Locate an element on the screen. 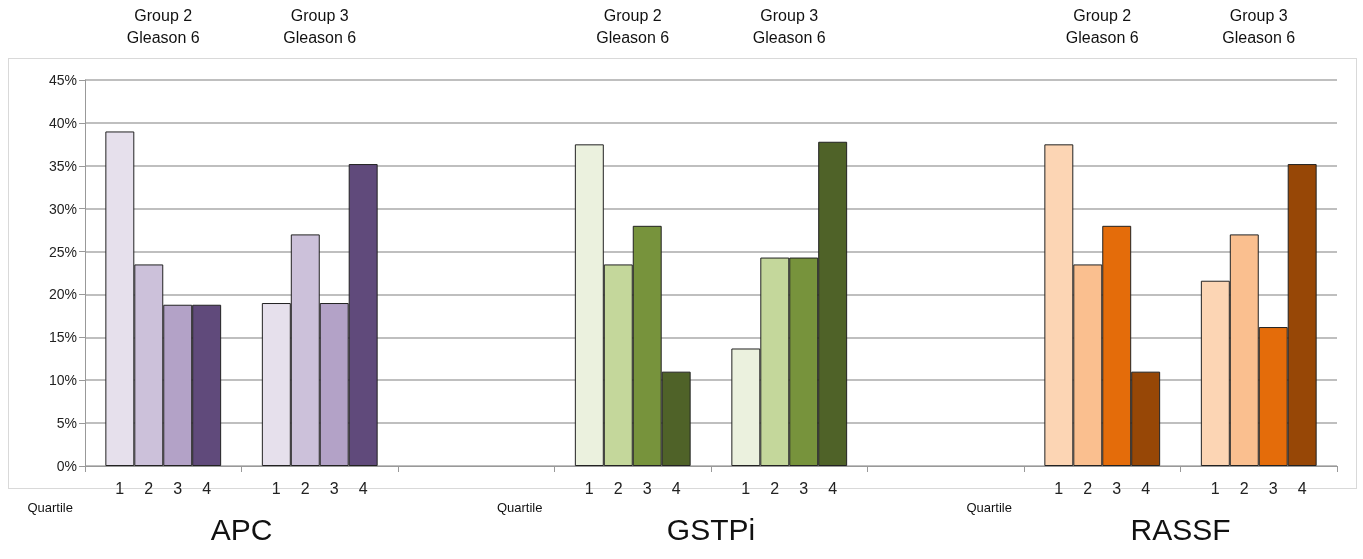  series-label: 1 is located at coordinates (120, 488).